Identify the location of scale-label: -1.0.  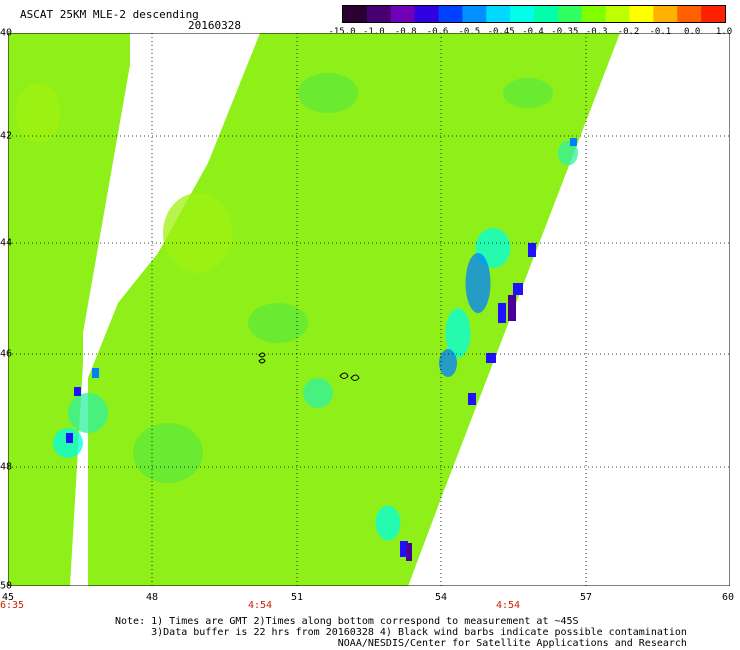
(373, 32).